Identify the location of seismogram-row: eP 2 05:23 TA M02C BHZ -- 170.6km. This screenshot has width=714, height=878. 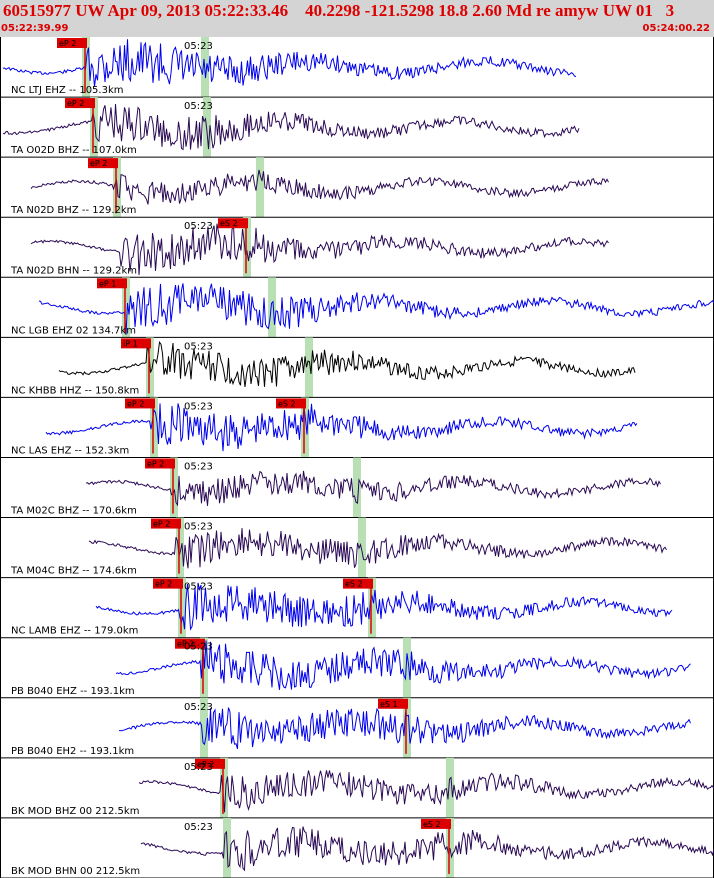
(357, 488).